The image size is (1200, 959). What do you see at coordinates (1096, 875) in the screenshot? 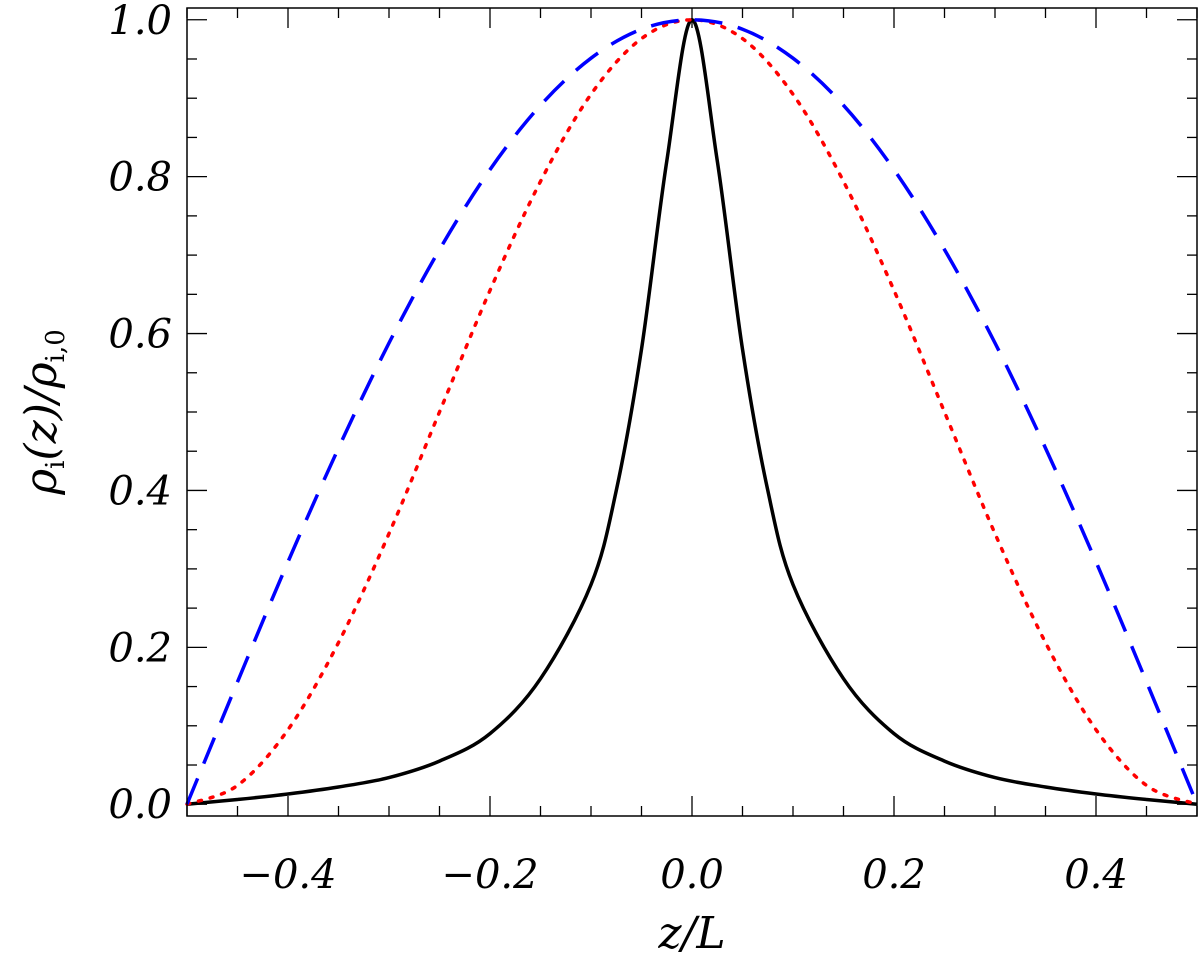
I see `x-tick-label: 0.4` at bounding box center [1096, 875].